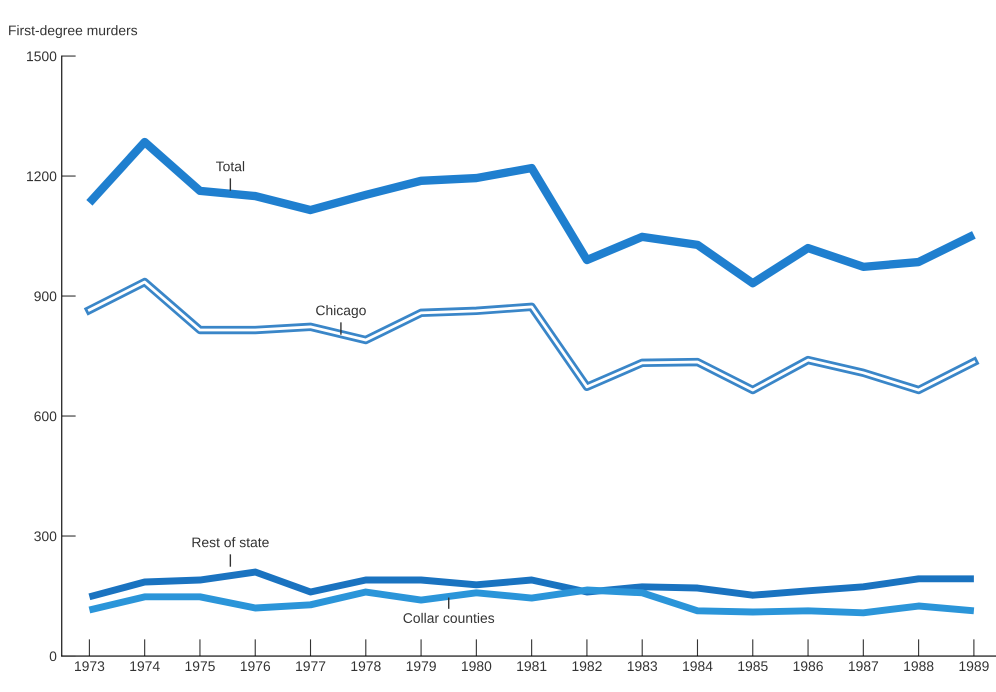 The height and width of the screenshot is (692, 996). What do you see at coordinates (45, 536) in the screenshot?
I see `y-tick-label: 300` at bounding box center [45, 536].